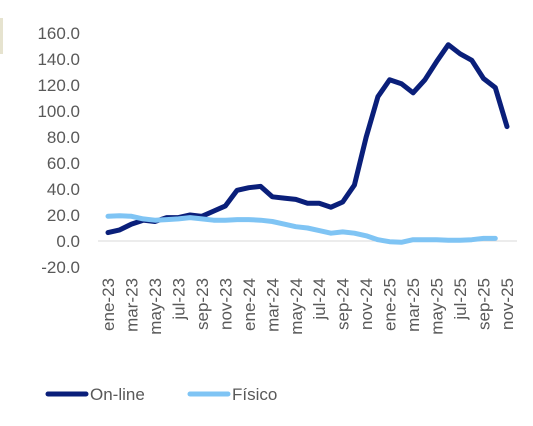  I want to click on x-tick-label: mar-23, so click(131, 305).